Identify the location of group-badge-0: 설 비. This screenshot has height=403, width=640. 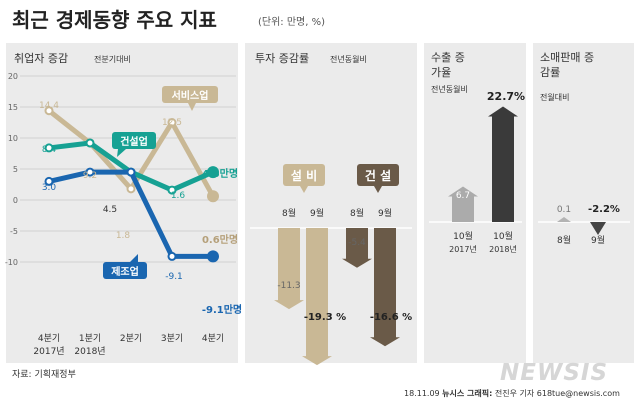
(304, 175).